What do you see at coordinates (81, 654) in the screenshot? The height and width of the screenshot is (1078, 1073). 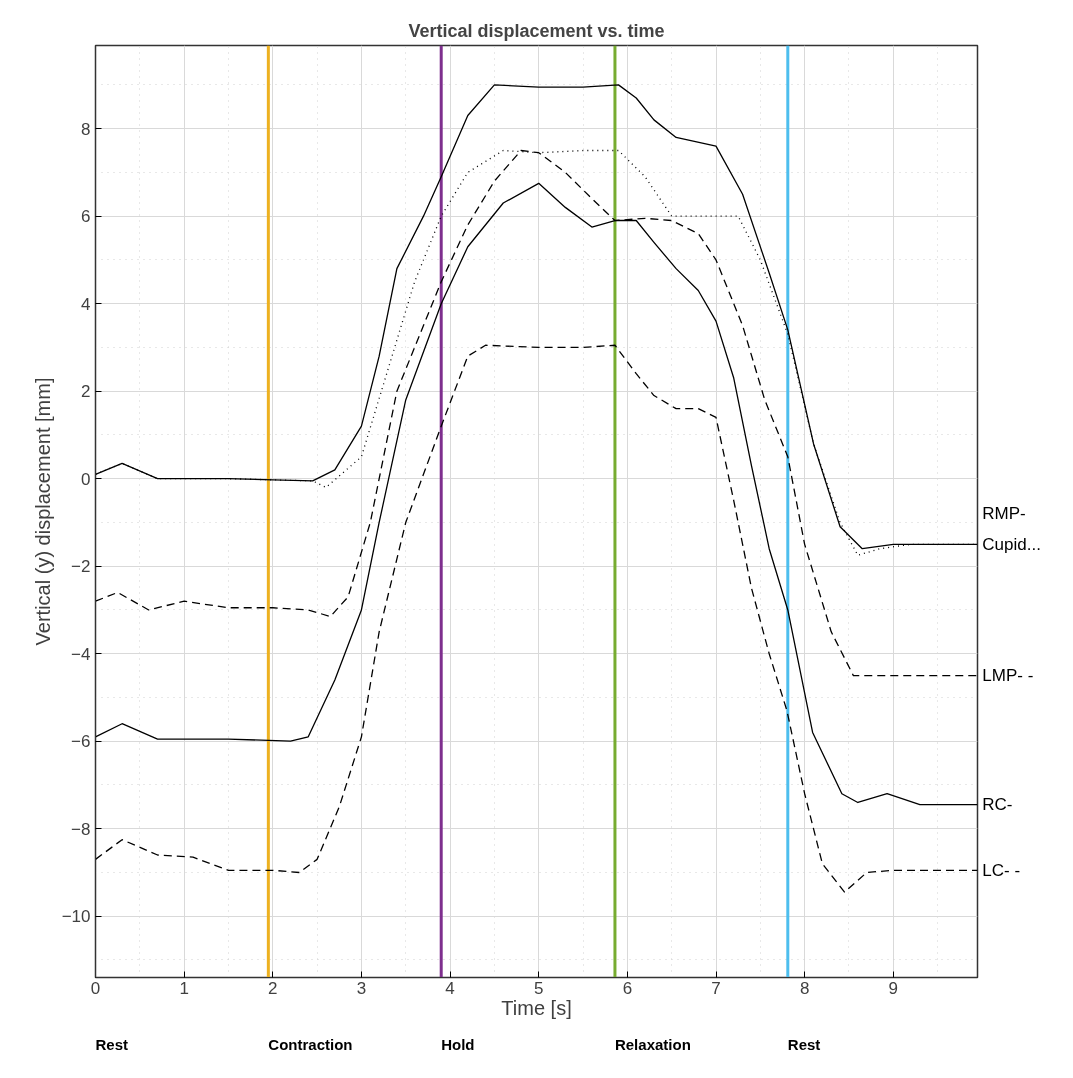 I see `y-tick-label: −4` at bounding box center [81, 654].